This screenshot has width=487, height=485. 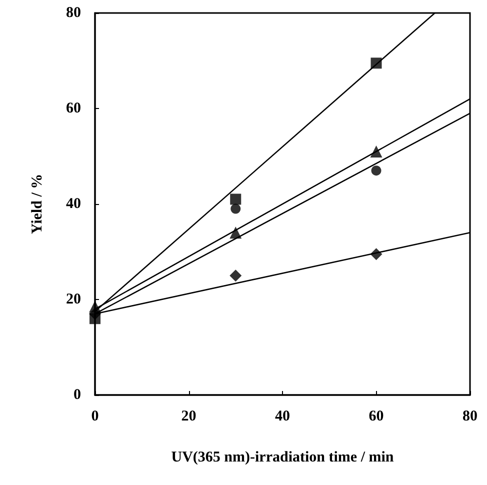 I want to click on y-tick-label: 0, so click(x=77, y=395).